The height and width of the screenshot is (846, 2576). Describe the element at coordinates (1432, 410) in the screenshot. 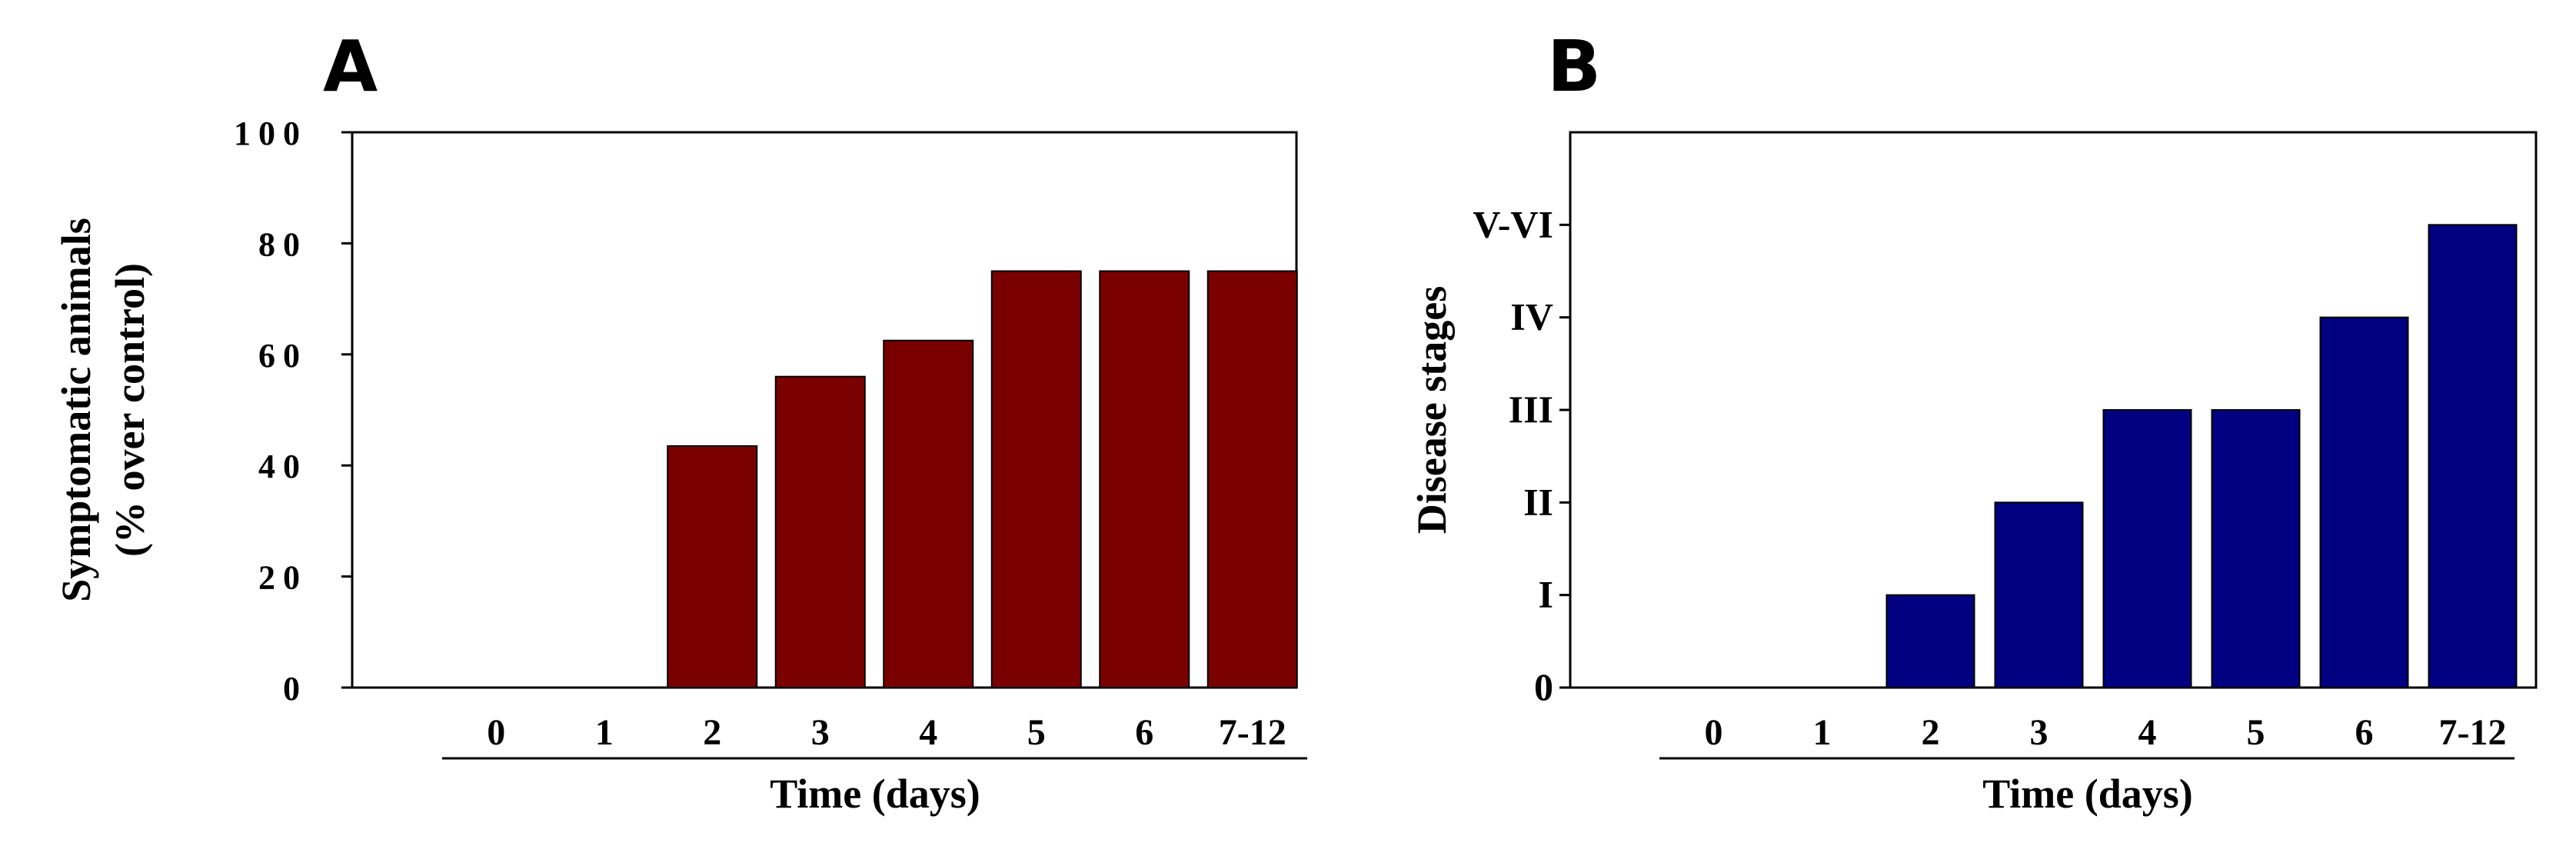

I see `panel-b-y-axis-title: Disease stages` at that location.